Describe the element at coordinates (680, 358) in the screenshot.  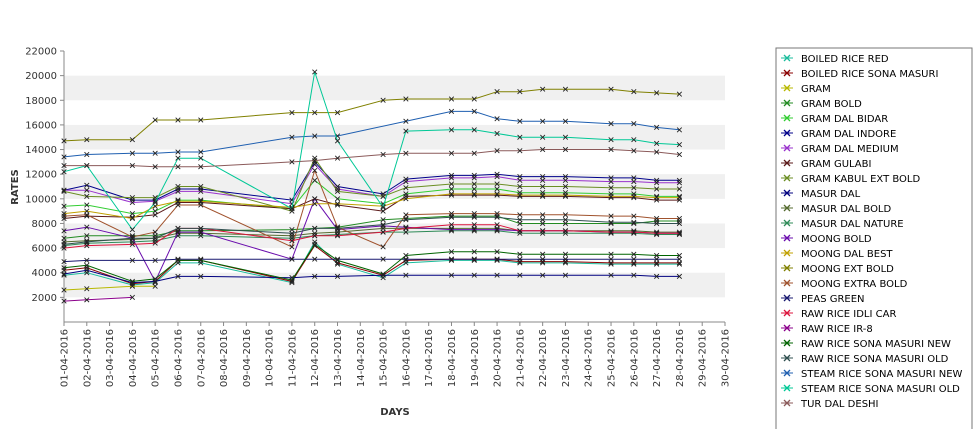
I see `x-tick-label: 28-04-2016` at that location.